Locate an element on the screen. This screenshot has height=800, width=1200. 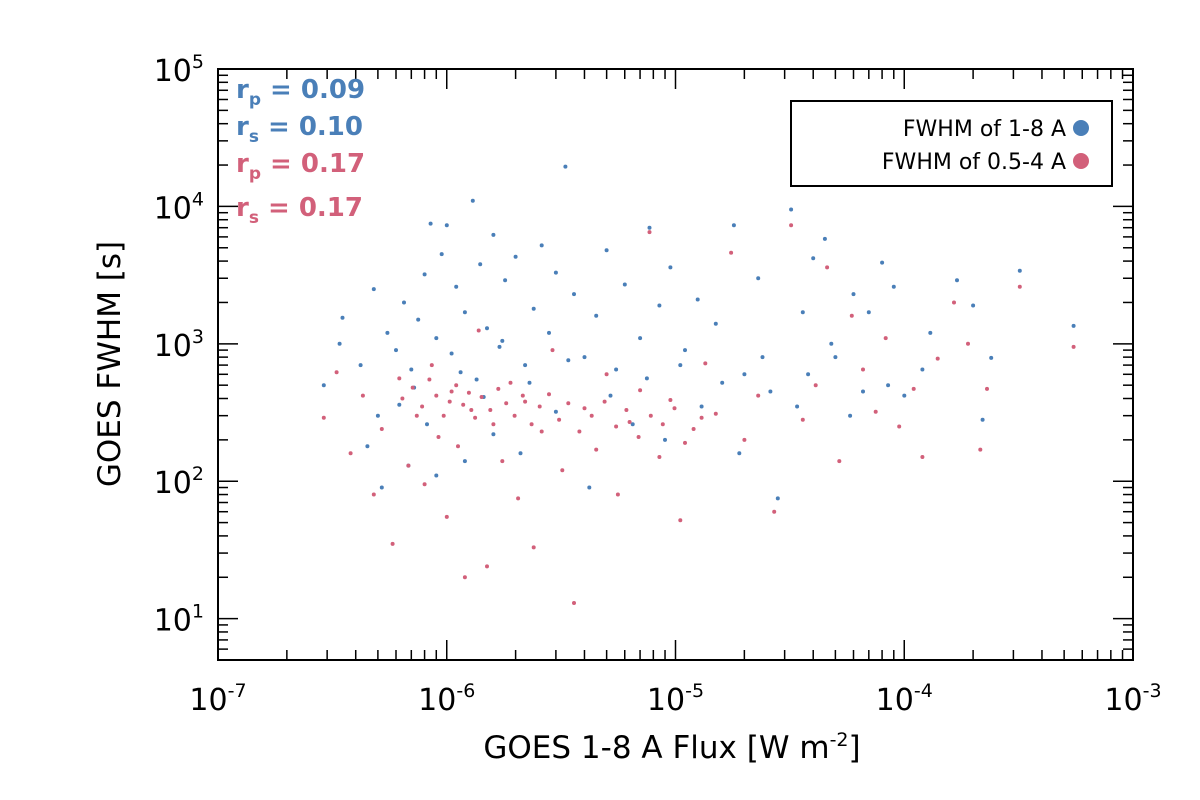
x-axis-title-sup: -2 is located at coordinates (839, 740).